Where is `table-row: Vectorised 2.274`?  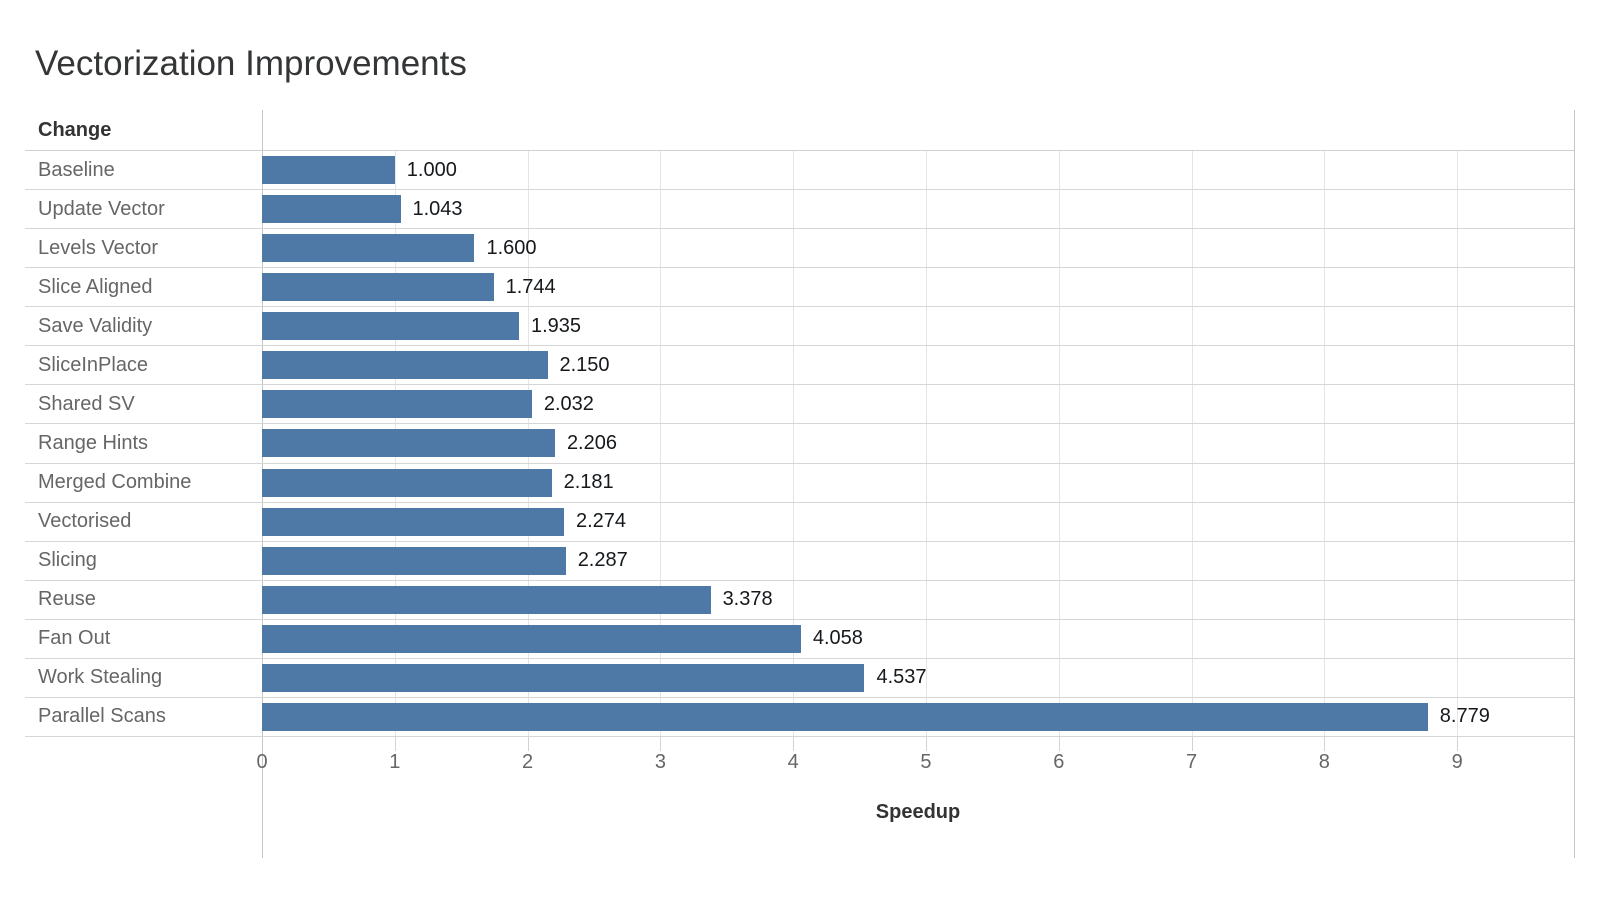
table-row: Vectorised 2.274 is located at coordinates (799, 522).